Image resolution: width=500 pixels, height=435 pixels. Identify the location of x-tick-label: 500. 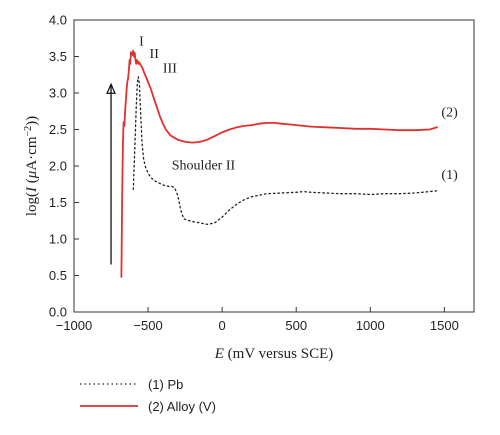
(296, 325).